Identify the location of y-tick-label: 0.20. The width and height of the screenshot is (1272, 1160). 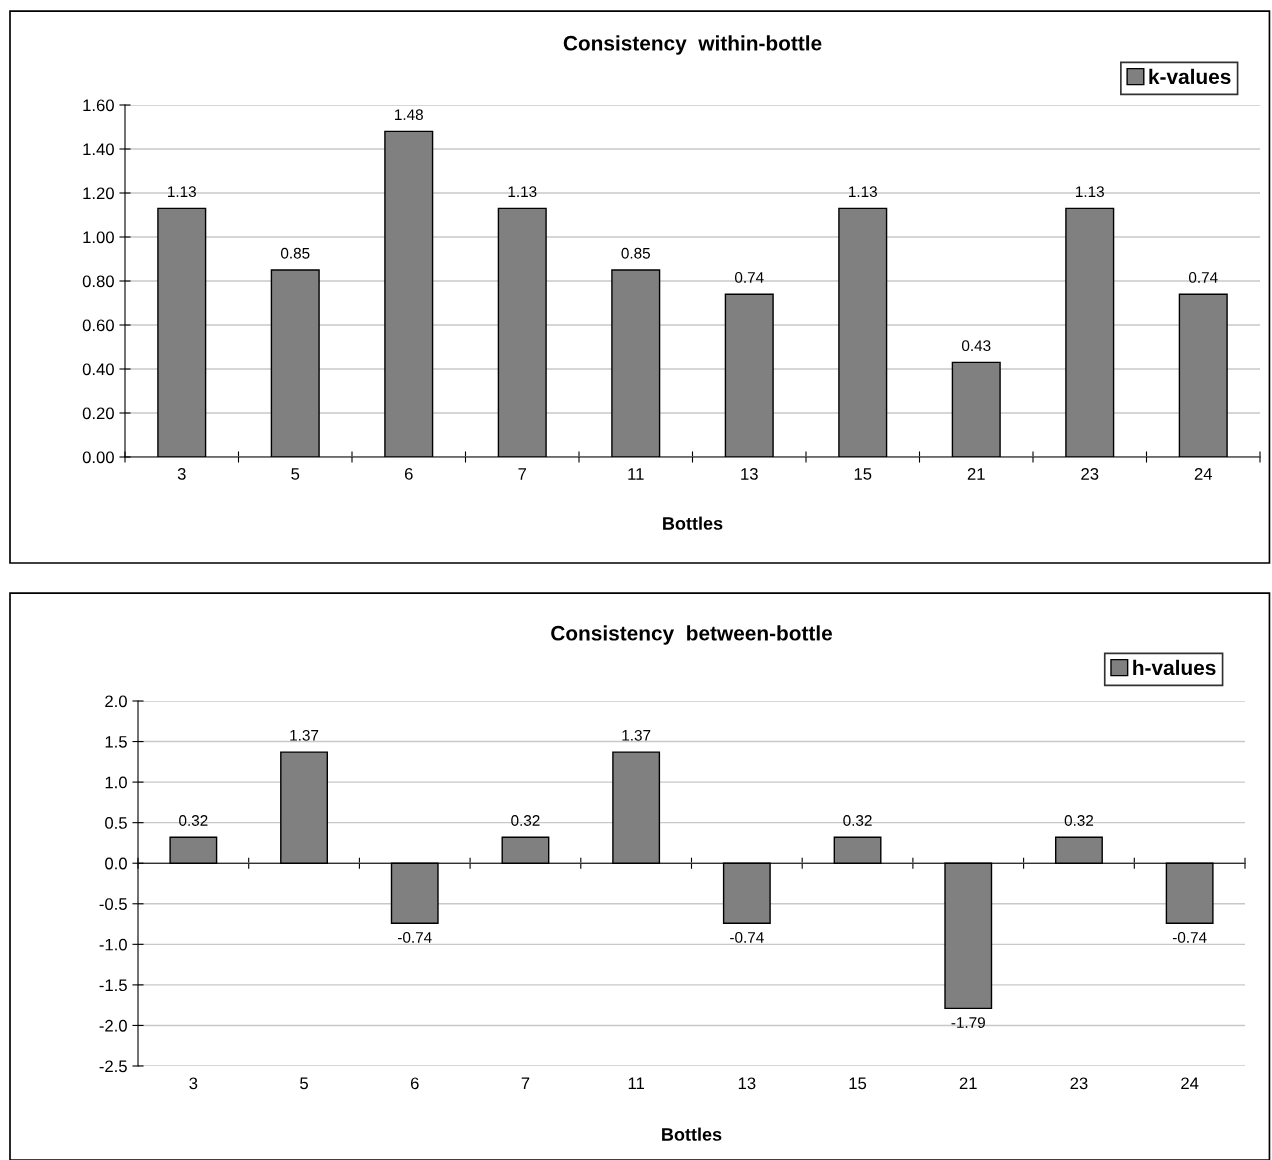
(98, 413).